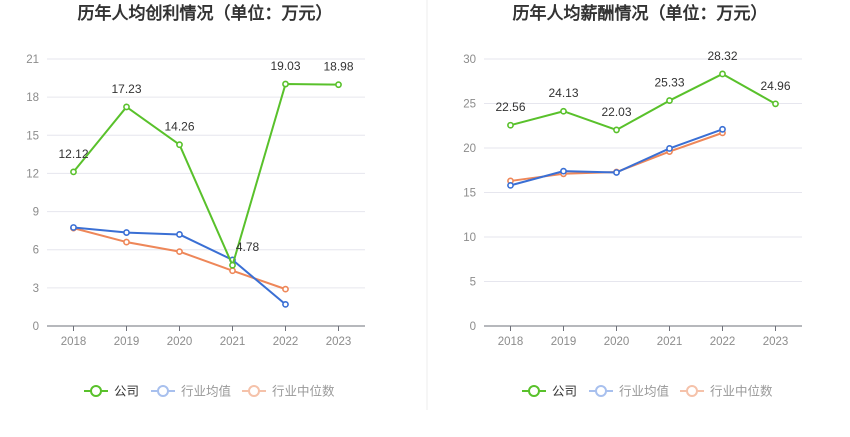  Describe the element at coordinates (469, 149) in the screenshot. I see `y-tick-label: 20` at that location.